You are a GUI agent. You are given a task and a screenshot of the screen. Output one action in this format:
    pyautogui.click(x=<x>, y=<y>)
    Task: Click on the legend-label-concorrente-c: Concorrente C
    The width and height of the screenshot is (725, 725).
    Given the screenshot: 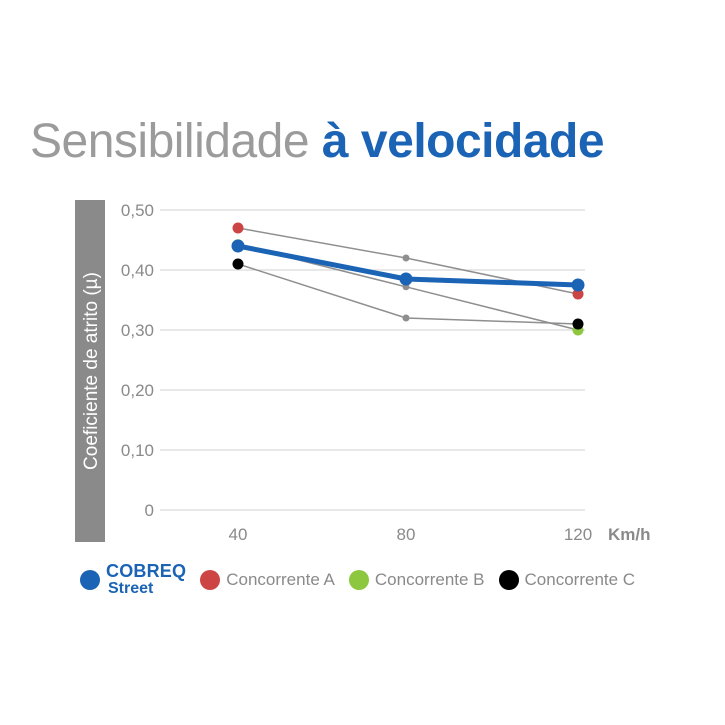 What is the action you would take?
    pyautogui.click(x=580, y=579)
    